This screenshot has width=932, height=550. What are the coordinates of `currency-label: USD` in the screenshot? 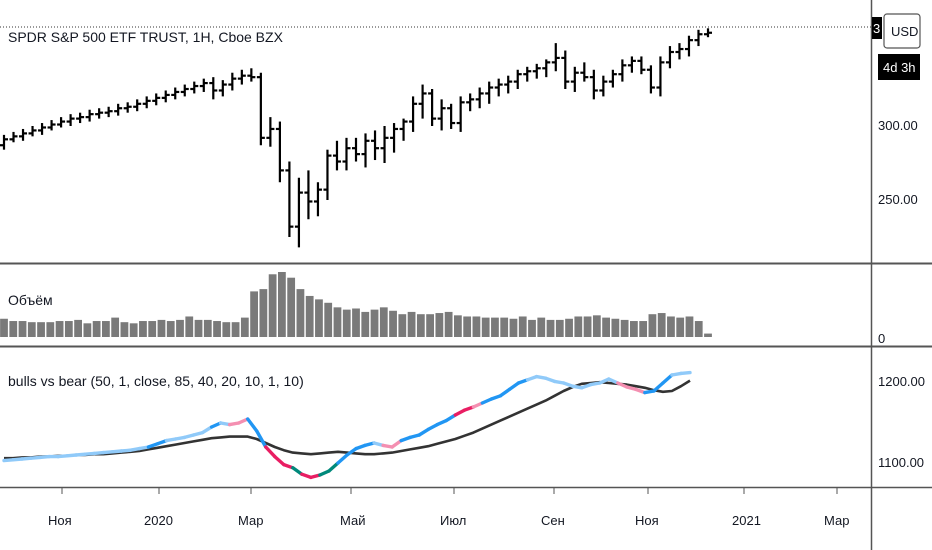 It's located at (904, 31).